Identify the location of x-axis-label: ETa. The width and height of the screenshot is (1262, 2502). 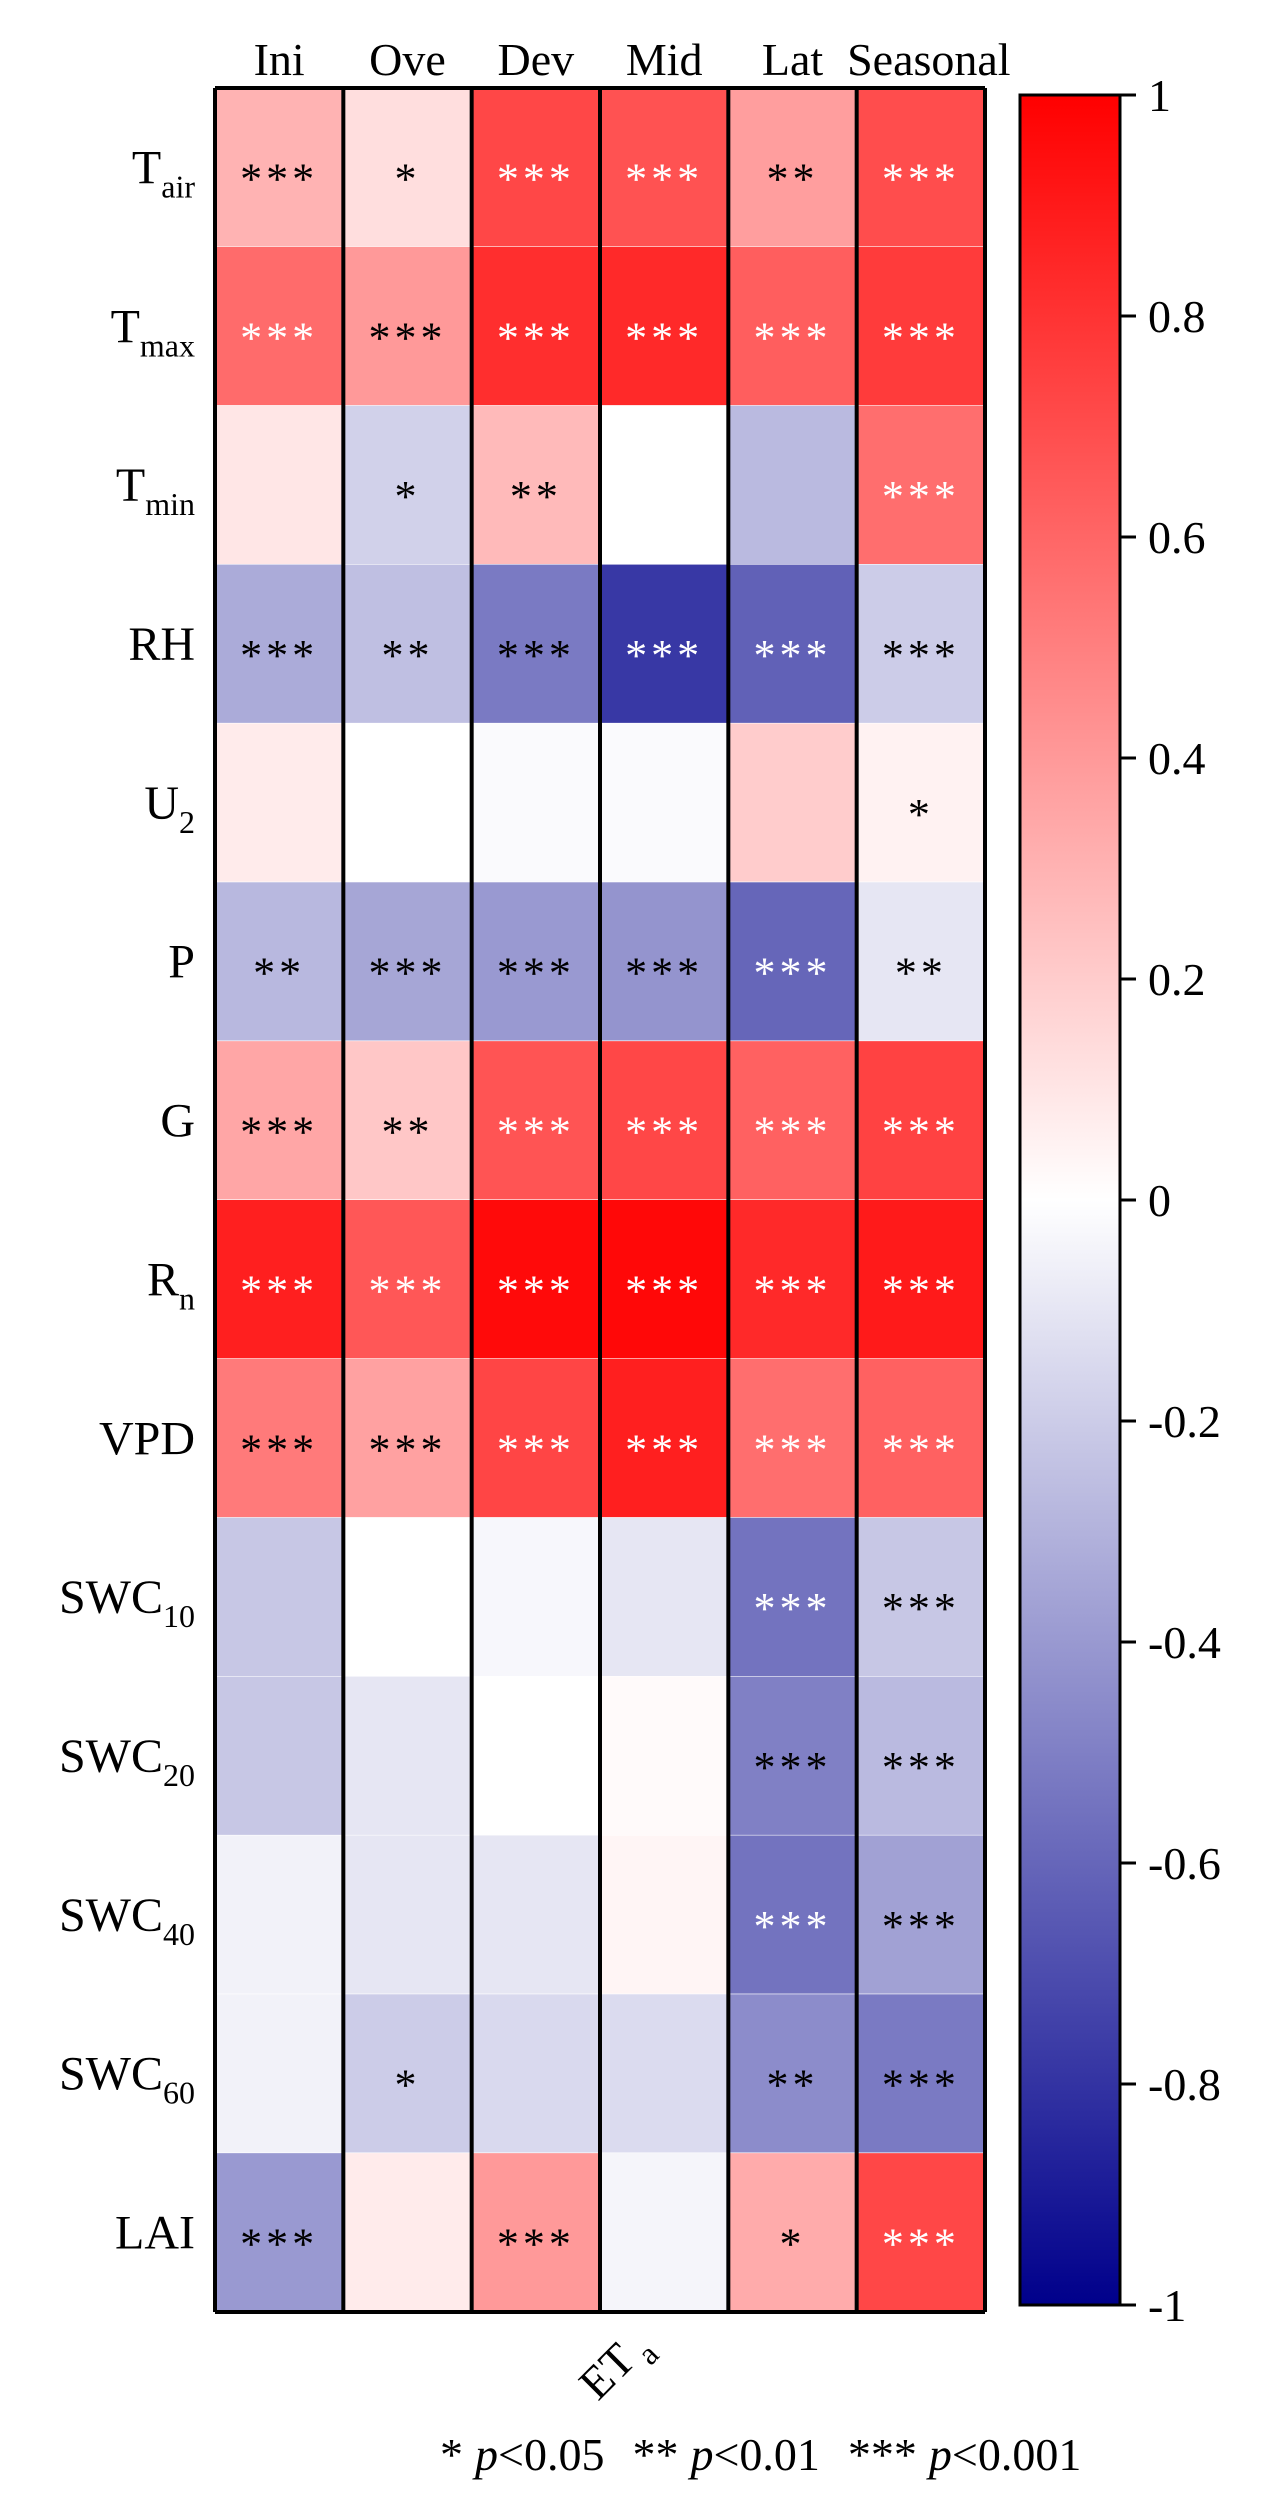
(617, 2367).